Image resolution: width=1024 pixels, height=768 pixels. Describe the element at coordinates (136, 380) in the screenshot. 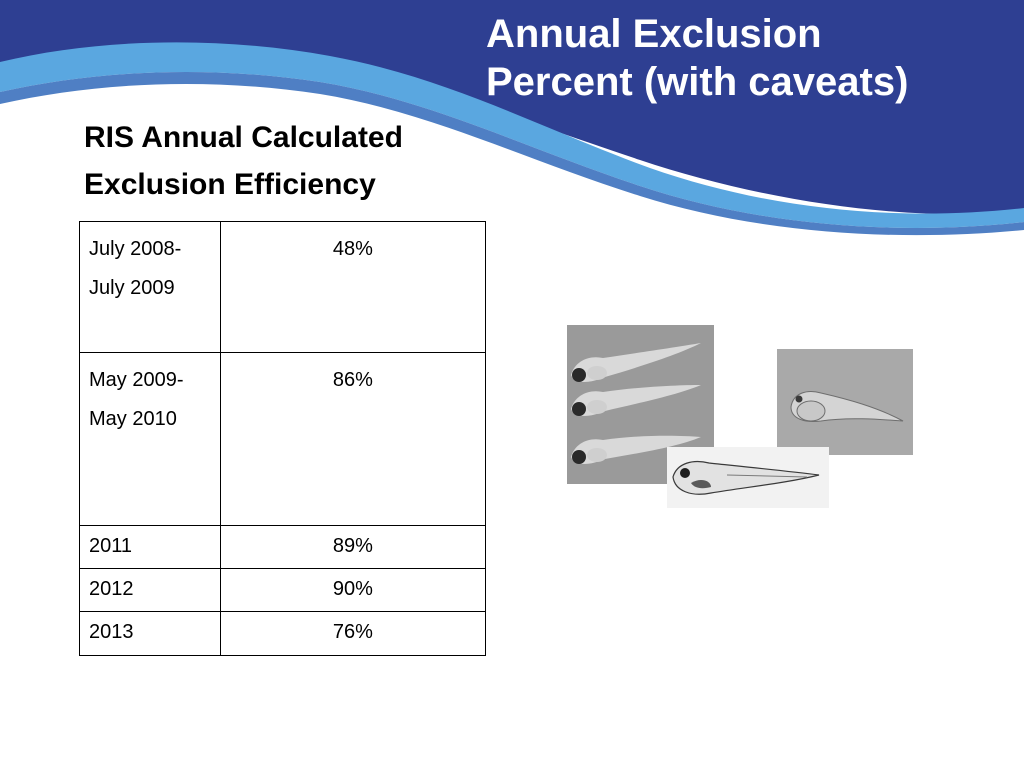

I see `period-text: May 2009-` at that location.